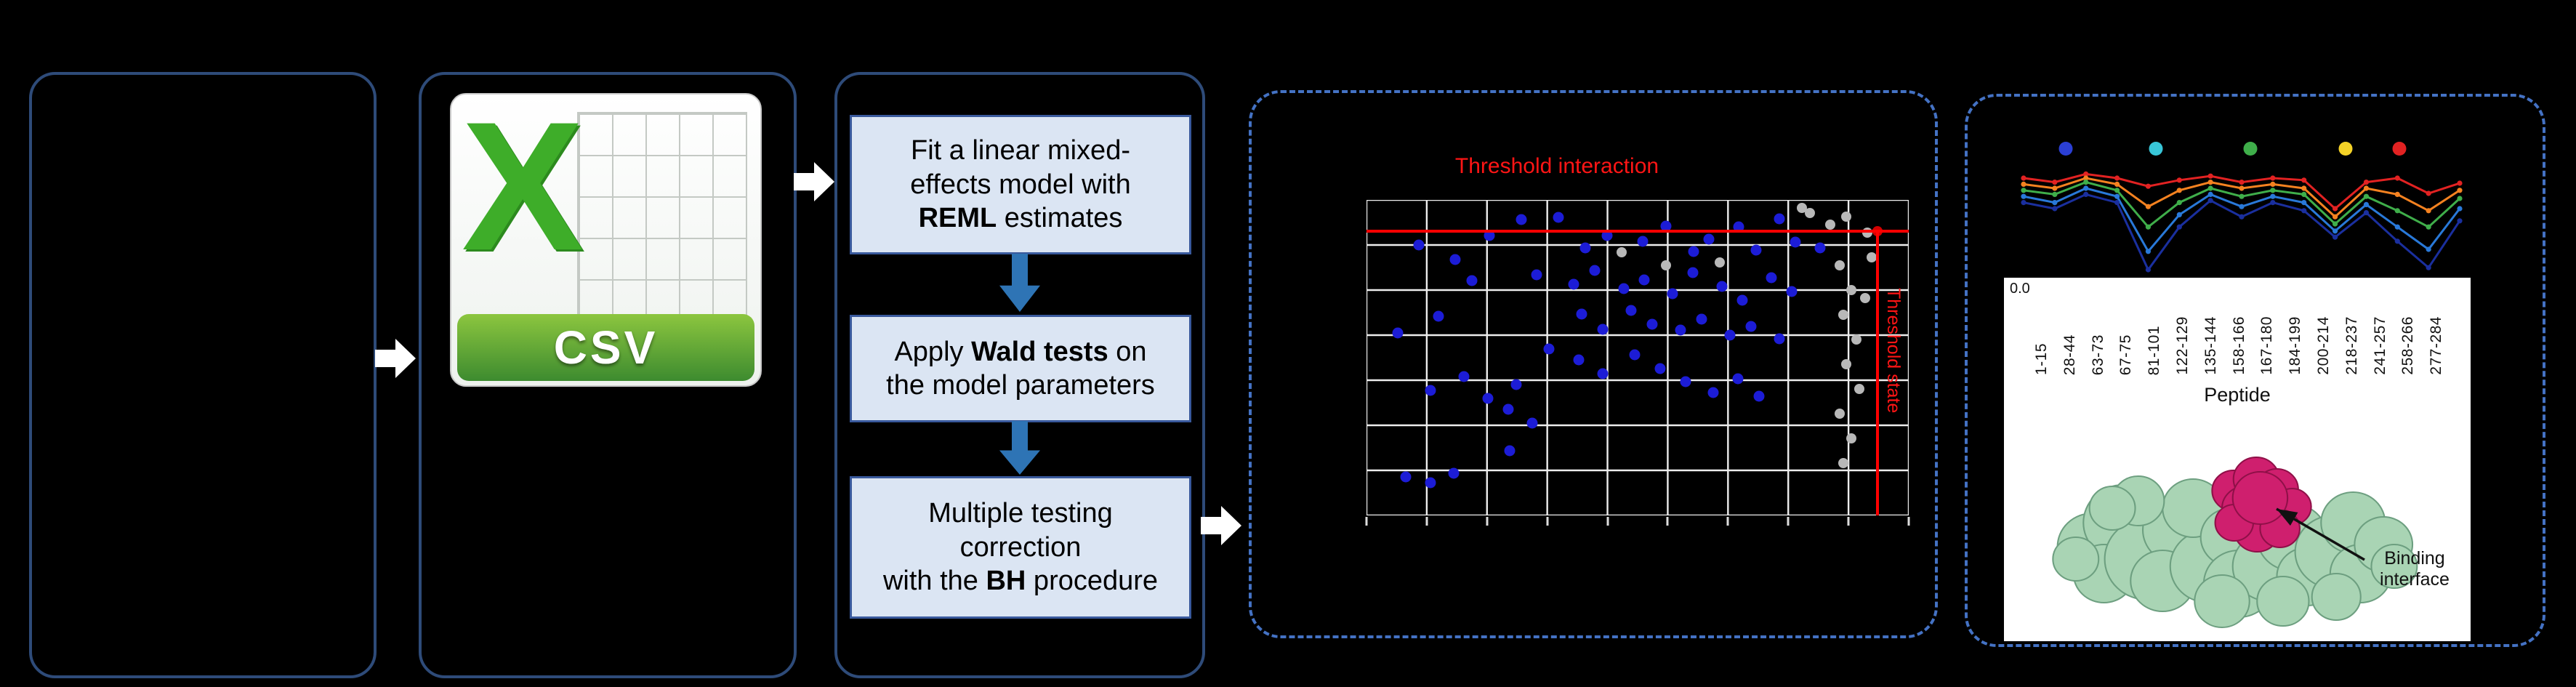 The image size is (2576, 687). Describe the element at coordinates (2242, 222) in the screenshot. I see `uptake-lines-svg` at that location.